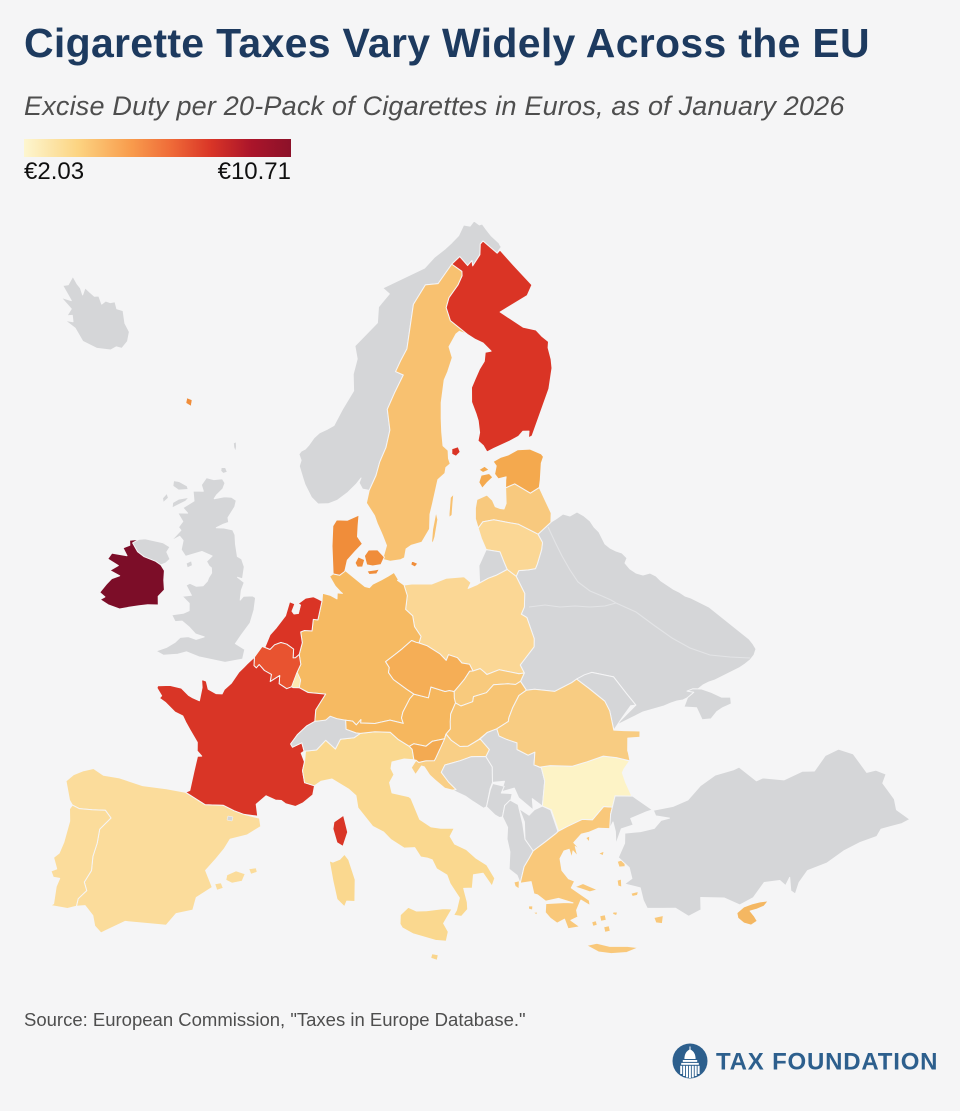 The width and height of the screenshot is (960, 1111). Describe the element at coordinates (827, 1062) in the screenshot. I see `svg-text: TAX FOUNDATION` at that location.